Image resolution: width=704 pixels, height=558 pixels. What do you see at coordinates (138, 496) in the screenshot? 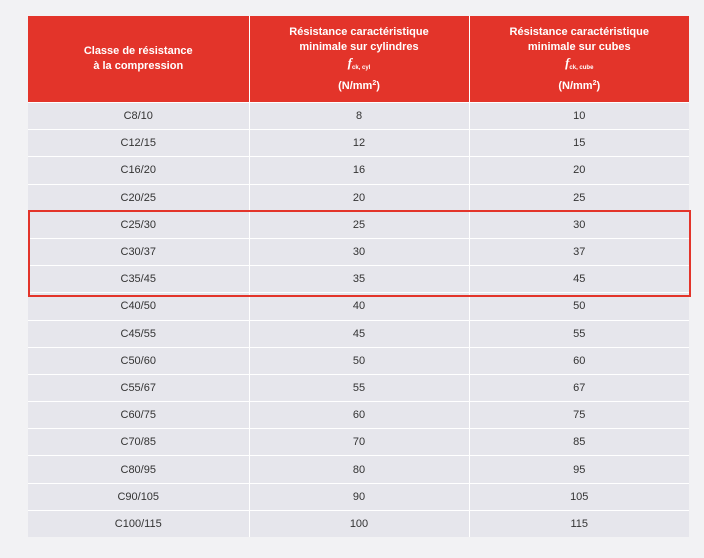
I see `class-cell: C90/105` at bounding box center [138, 496].